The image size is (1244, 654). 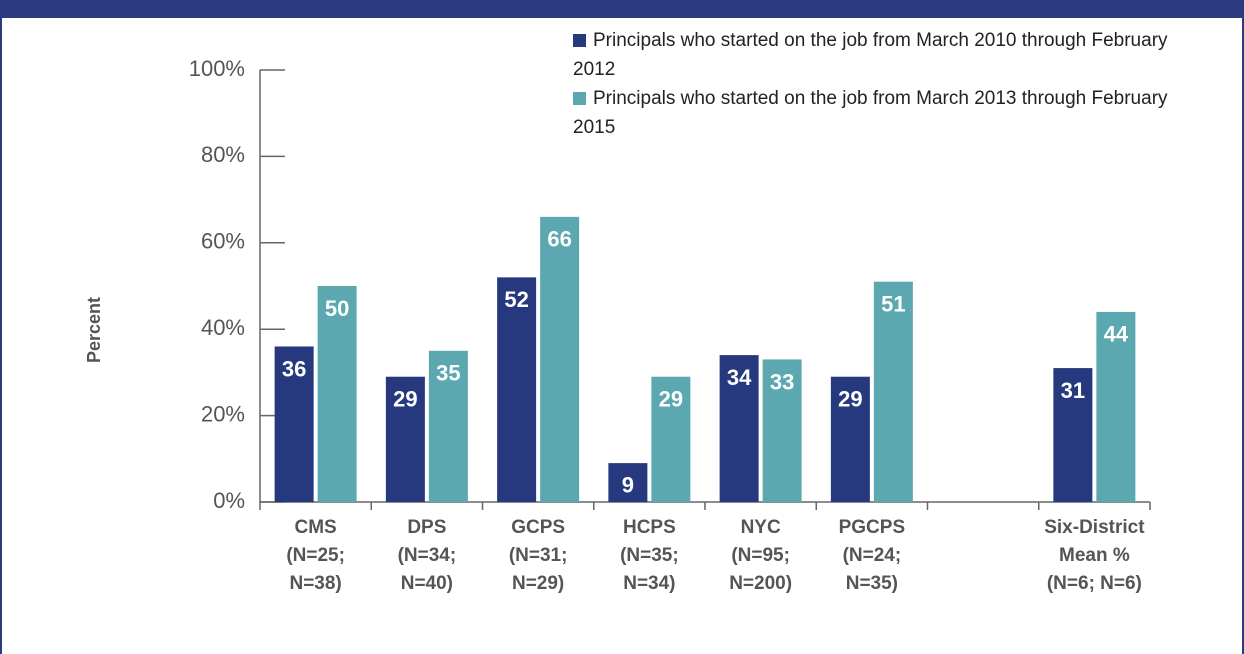 What do you see at coordinates (1243, 327) in the screenshot?
I see `frame-right` at bounding box center [1243, 327].